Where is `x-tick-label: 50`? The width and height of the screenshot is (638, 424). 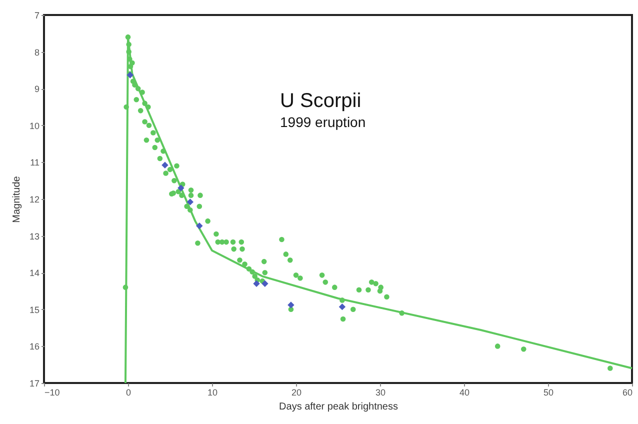 x-tick-label: 50 is located at coordinates (548, 393).